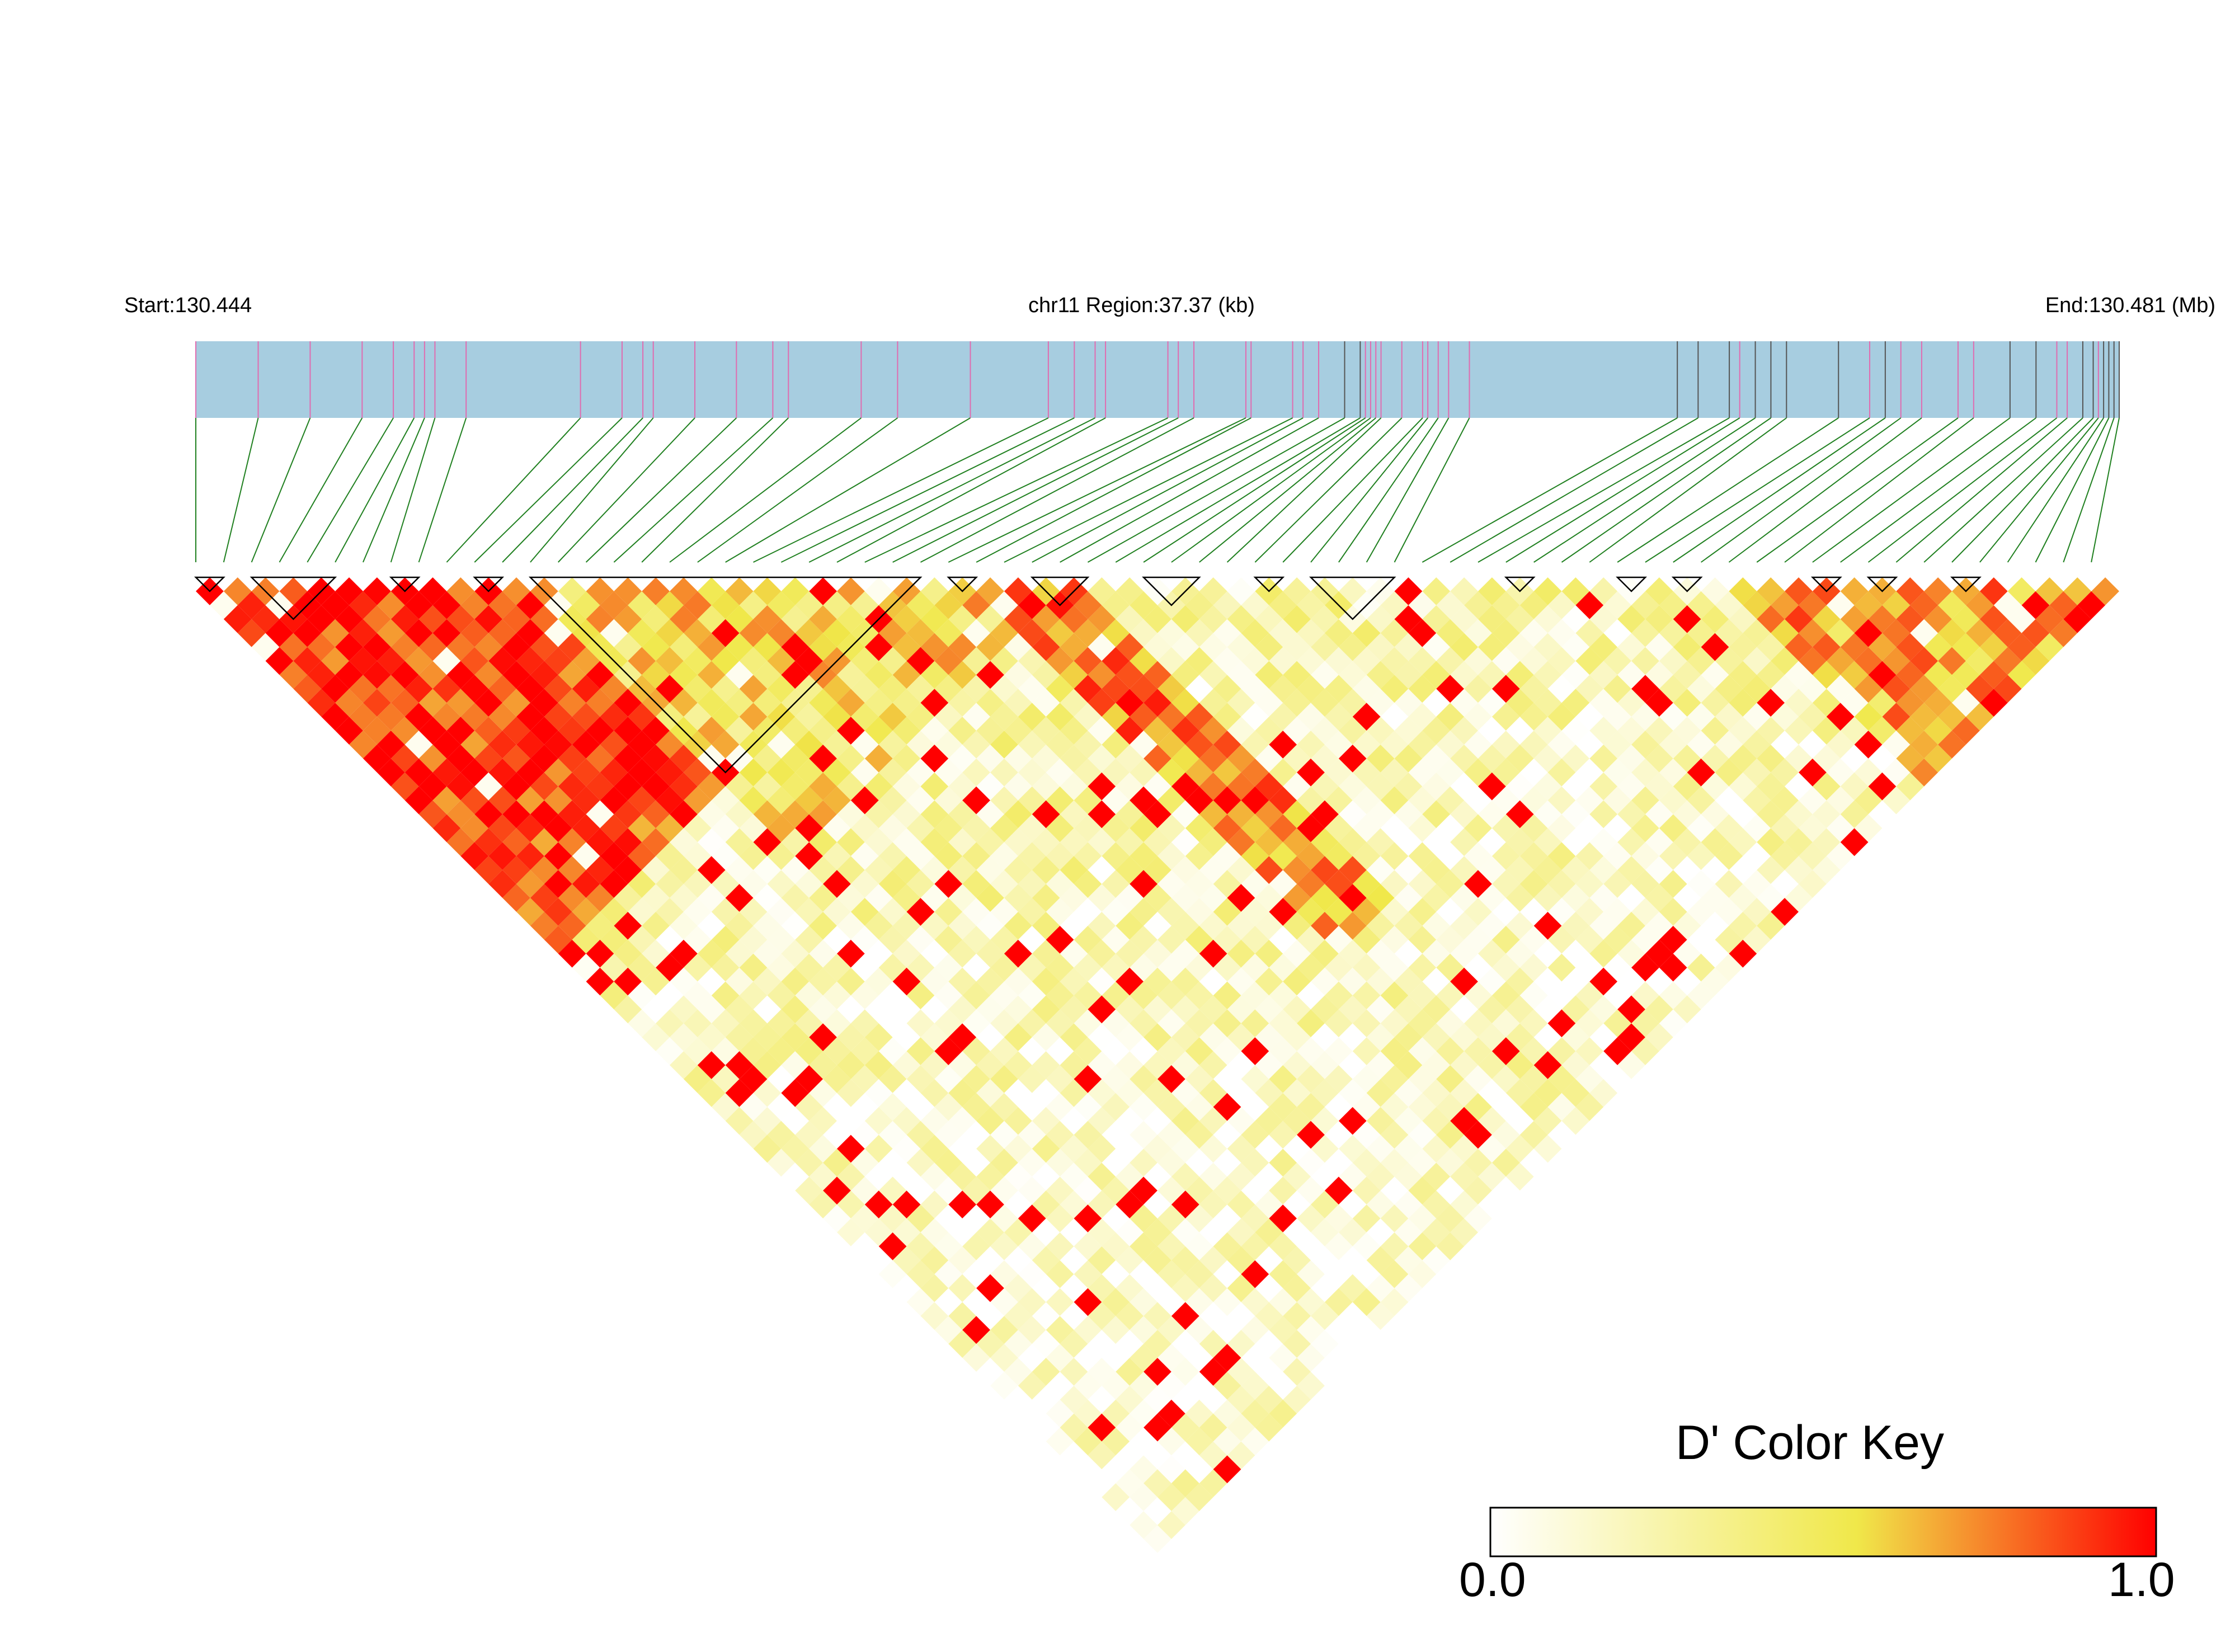  What do you see at coordinates (1810, 1443) in the screenshot?
I see `color-key-title: D' Color Key` at bounding box center [1810, 1443].